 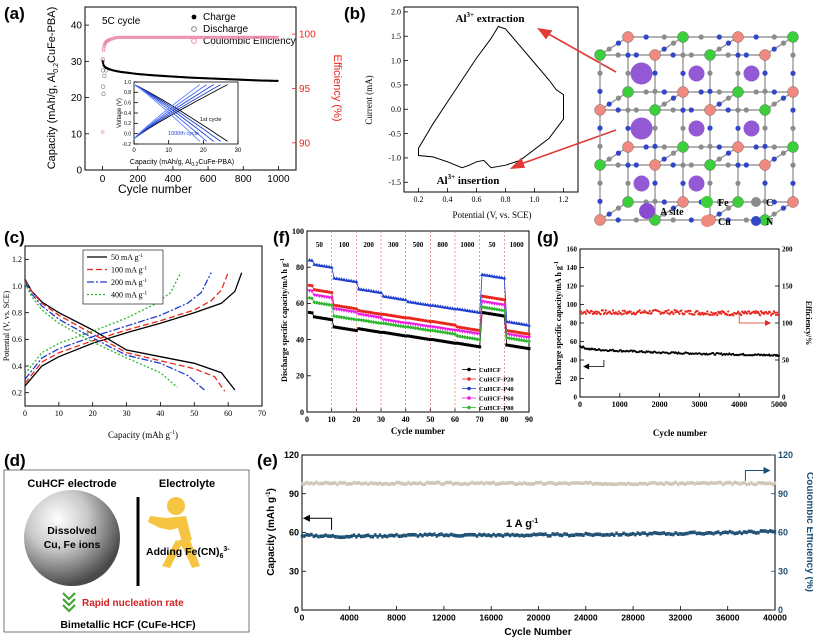 I want to click on x-tick-label: 20000, so click(x=539, y=618).